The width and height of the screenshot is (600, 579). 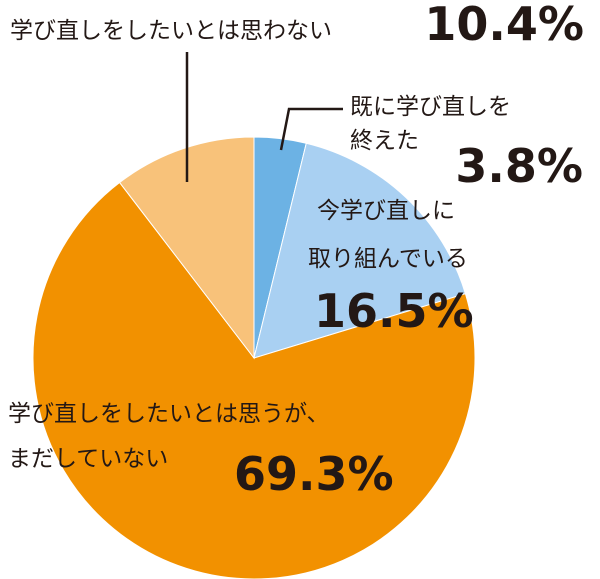 I want to click on slice-do-not-want, so click(x=186, y=248).